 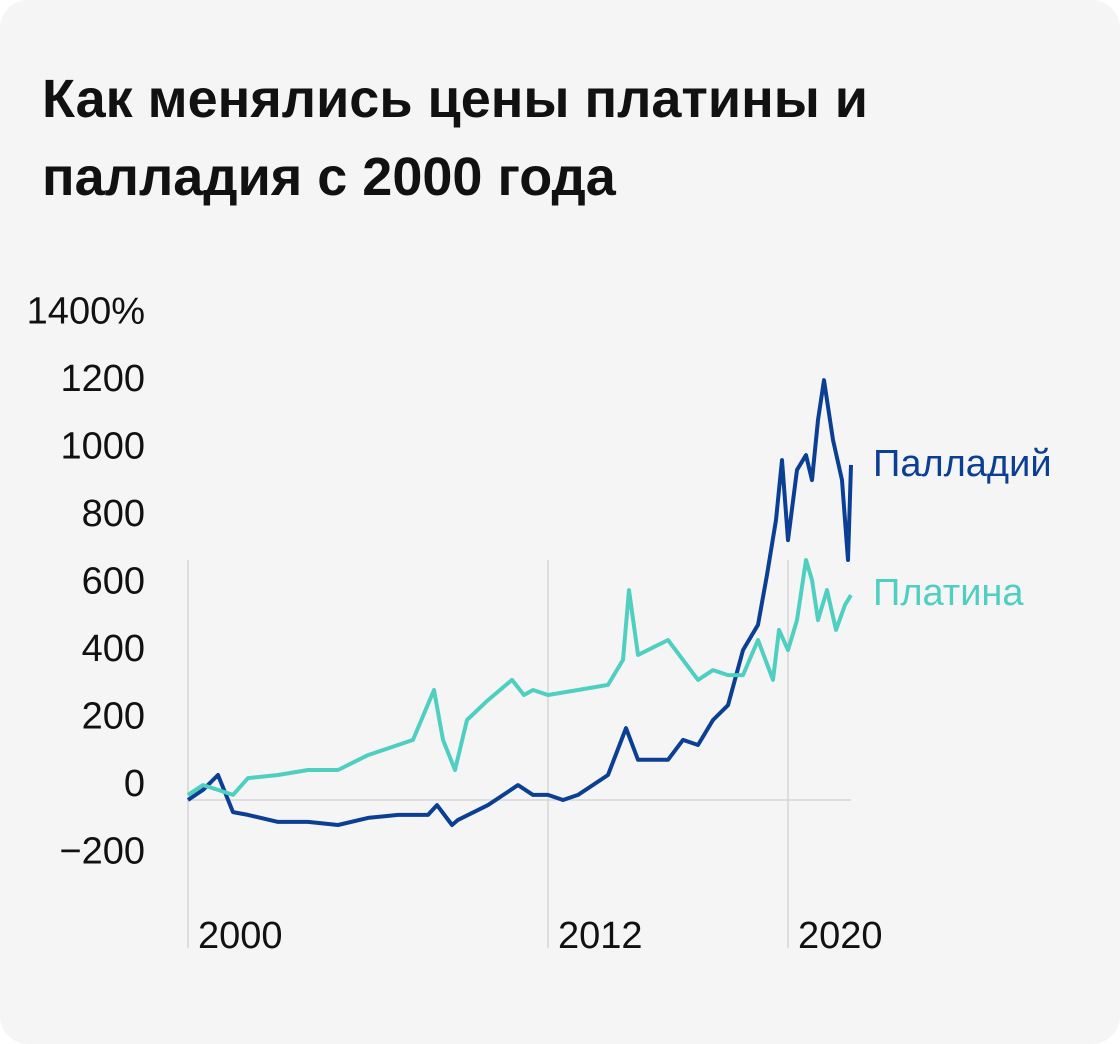 What do you see at coordinates (600, 936) in the screenshot?
I see `x-tick-label: 2012` at bounding box center [600, 936].